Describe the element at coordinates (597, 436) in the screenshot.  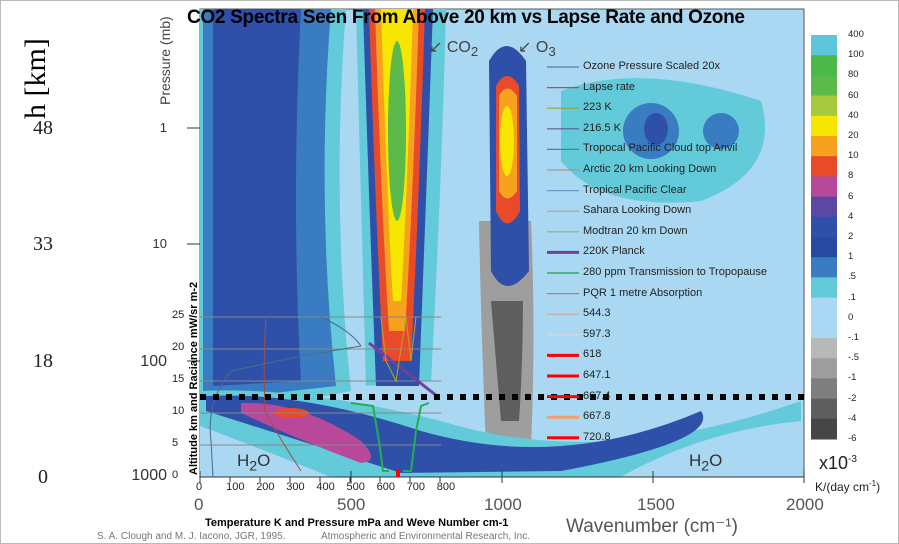
I see `legend-item: 720.8` at that location.